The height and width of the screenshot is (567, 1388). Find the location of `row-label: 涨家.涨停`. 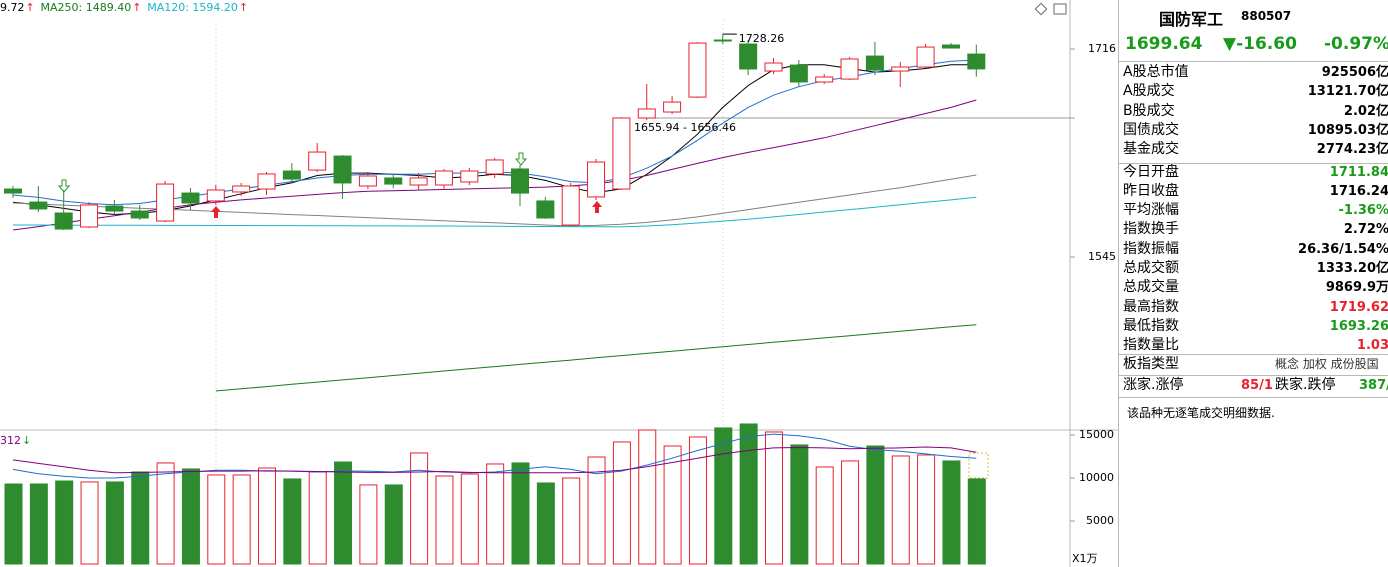

row-label: 涨家.涨停 is located at coordinates (1153, 385).